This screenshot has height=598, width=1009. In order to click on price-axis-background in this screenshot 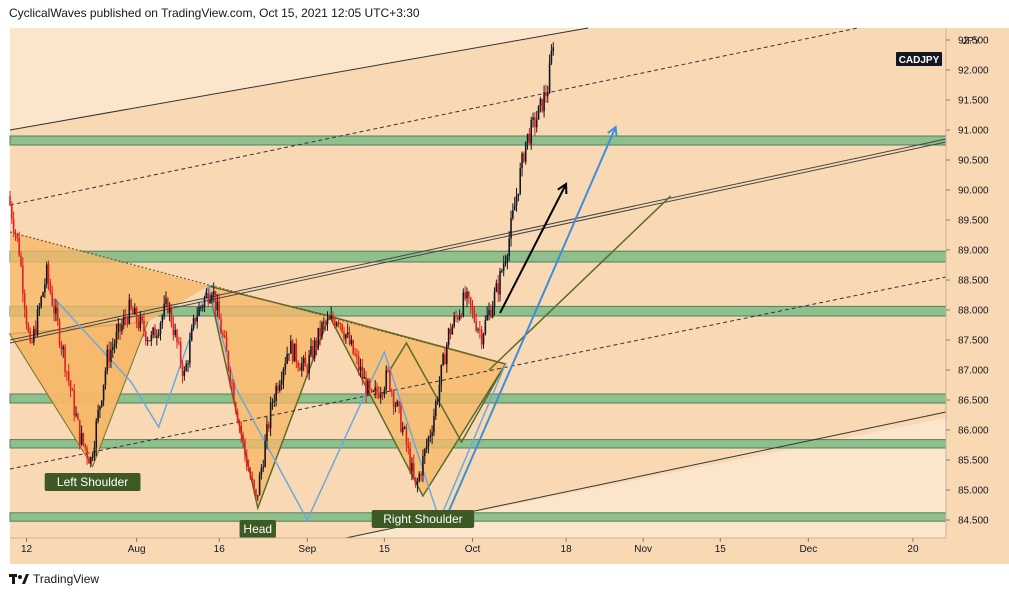, I will do `click(977, 283)`.